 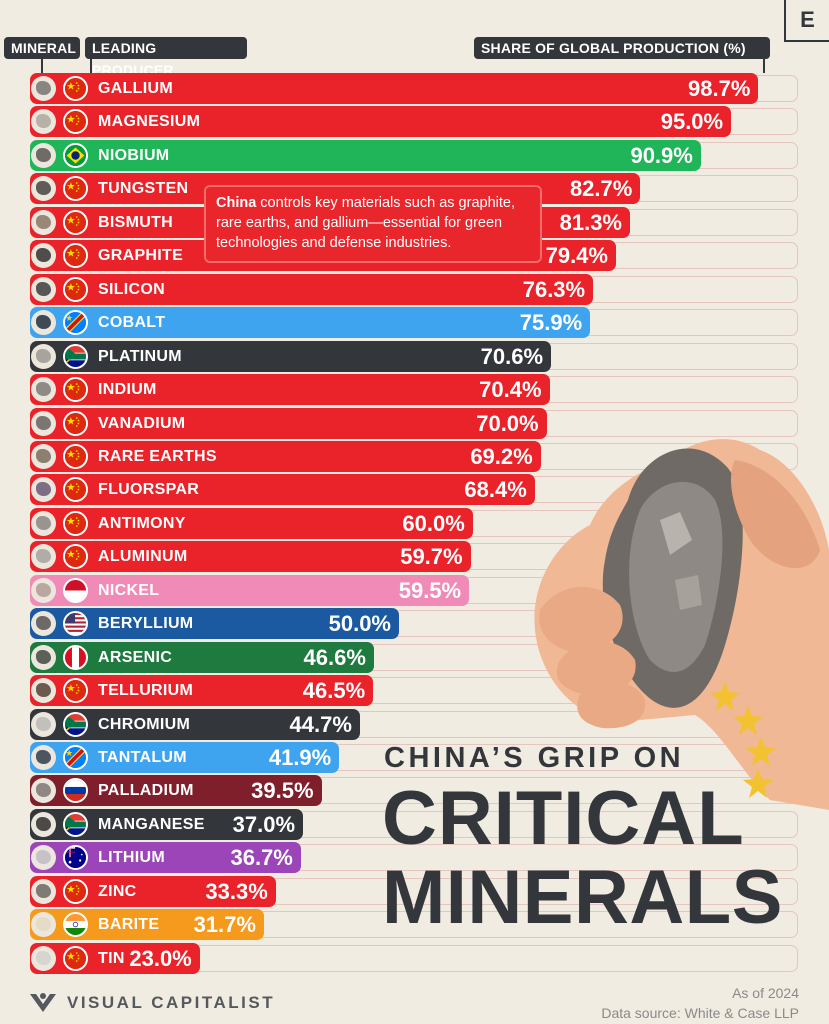 What do you see at coordinates (134, 155) in the screenshot?
I see `mineral-label-niobium: NIOBIUM` at bounding box center [134, 155].